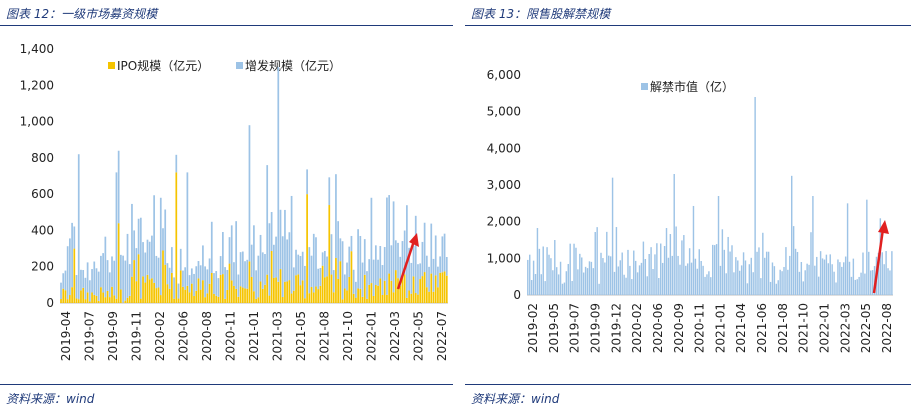  I want to click on y-tick-label: 1,200, so click(37, 85).